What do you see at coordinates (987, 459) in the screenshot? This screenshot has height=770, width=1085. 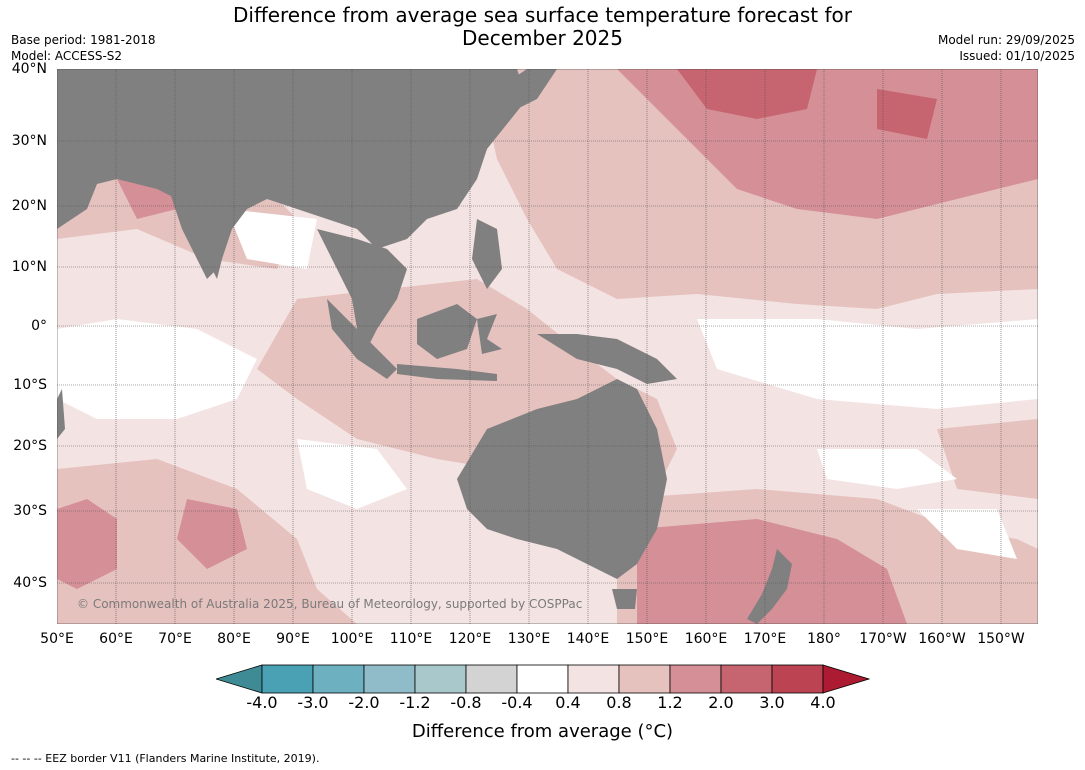 I see `anomaly-zone-0.8-1.2` at bounding box center [987, 459].